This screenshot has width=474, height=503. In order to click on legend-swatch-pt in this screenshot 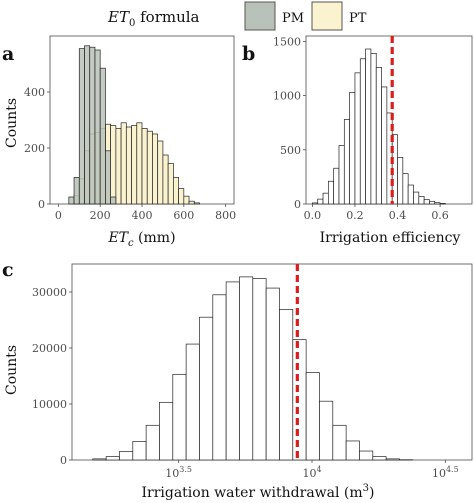, I will do `click(327, 16)`.